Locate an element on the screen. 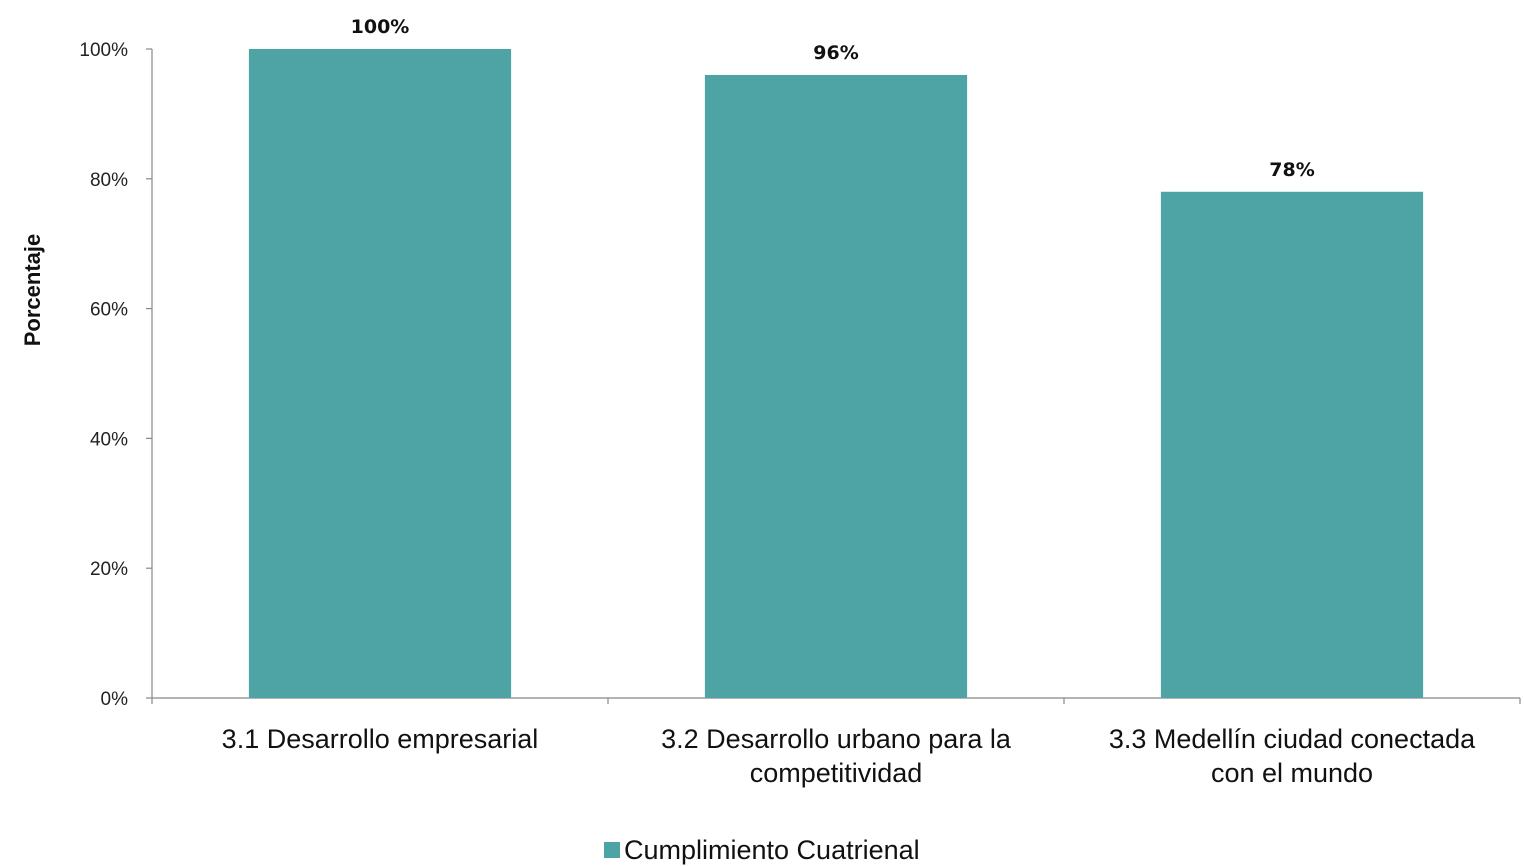  y-axis-title: Porcentaje is located at coordinates (32, 290).